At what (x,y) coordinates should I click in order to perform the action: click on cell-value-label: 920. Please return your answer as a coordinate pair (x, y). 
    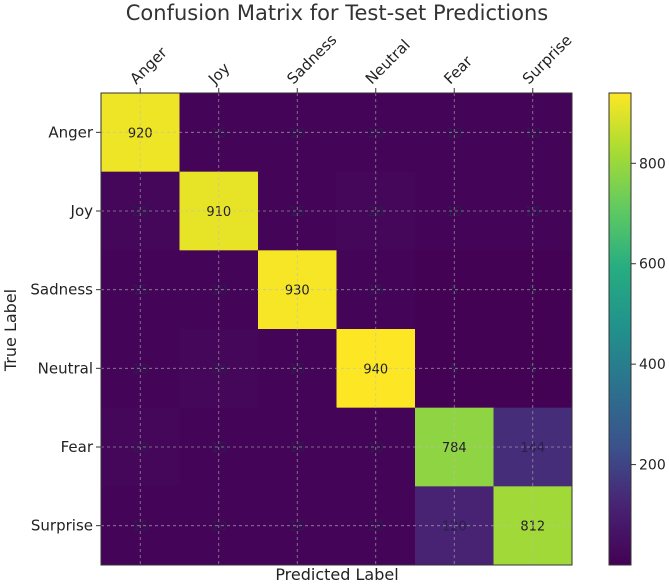
    Looking at the image, I should click on (140, 133).